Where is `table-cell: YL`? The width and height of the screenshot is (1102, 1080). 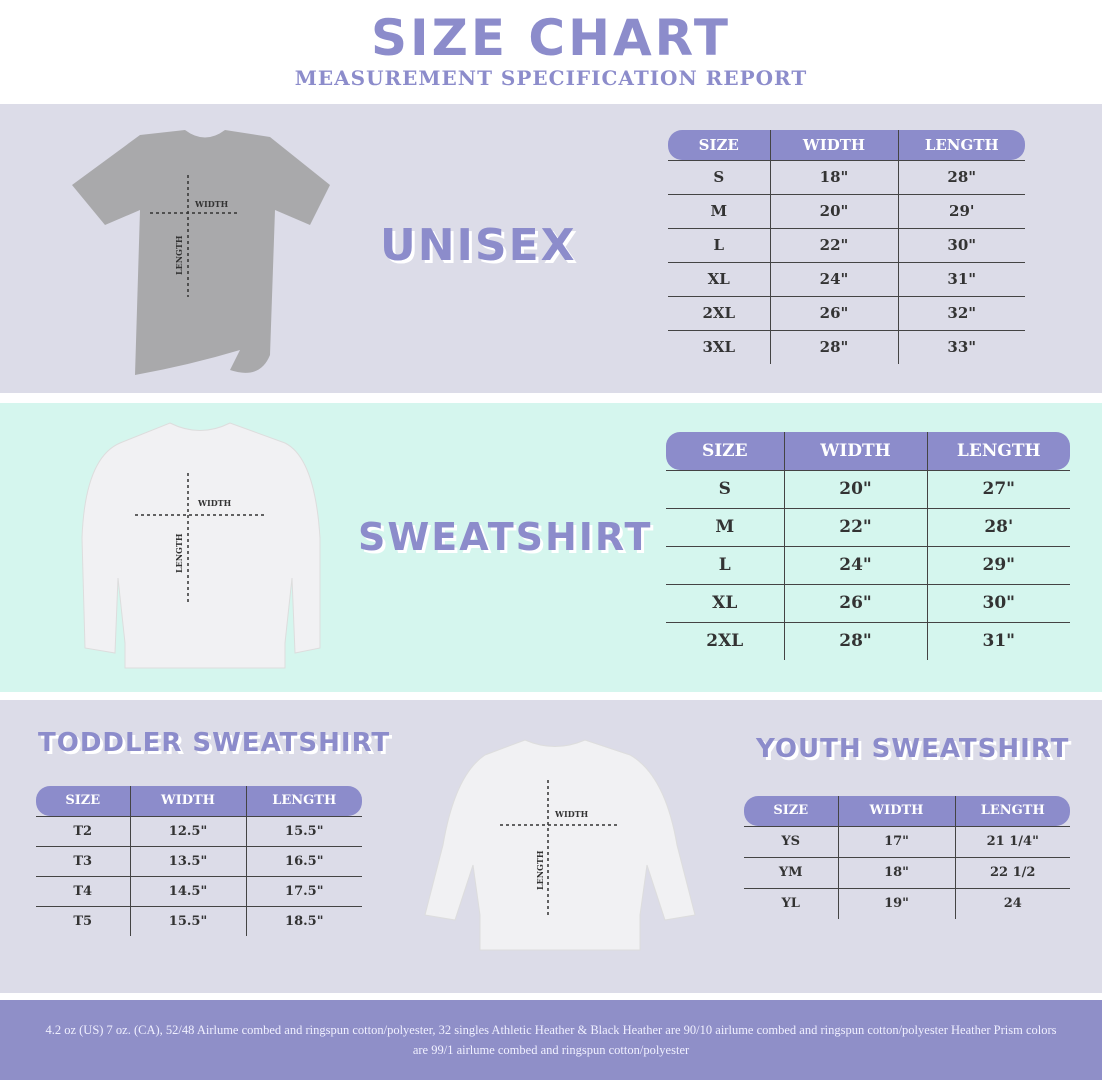
table-cell: YL is located at coordinates (791, 903).